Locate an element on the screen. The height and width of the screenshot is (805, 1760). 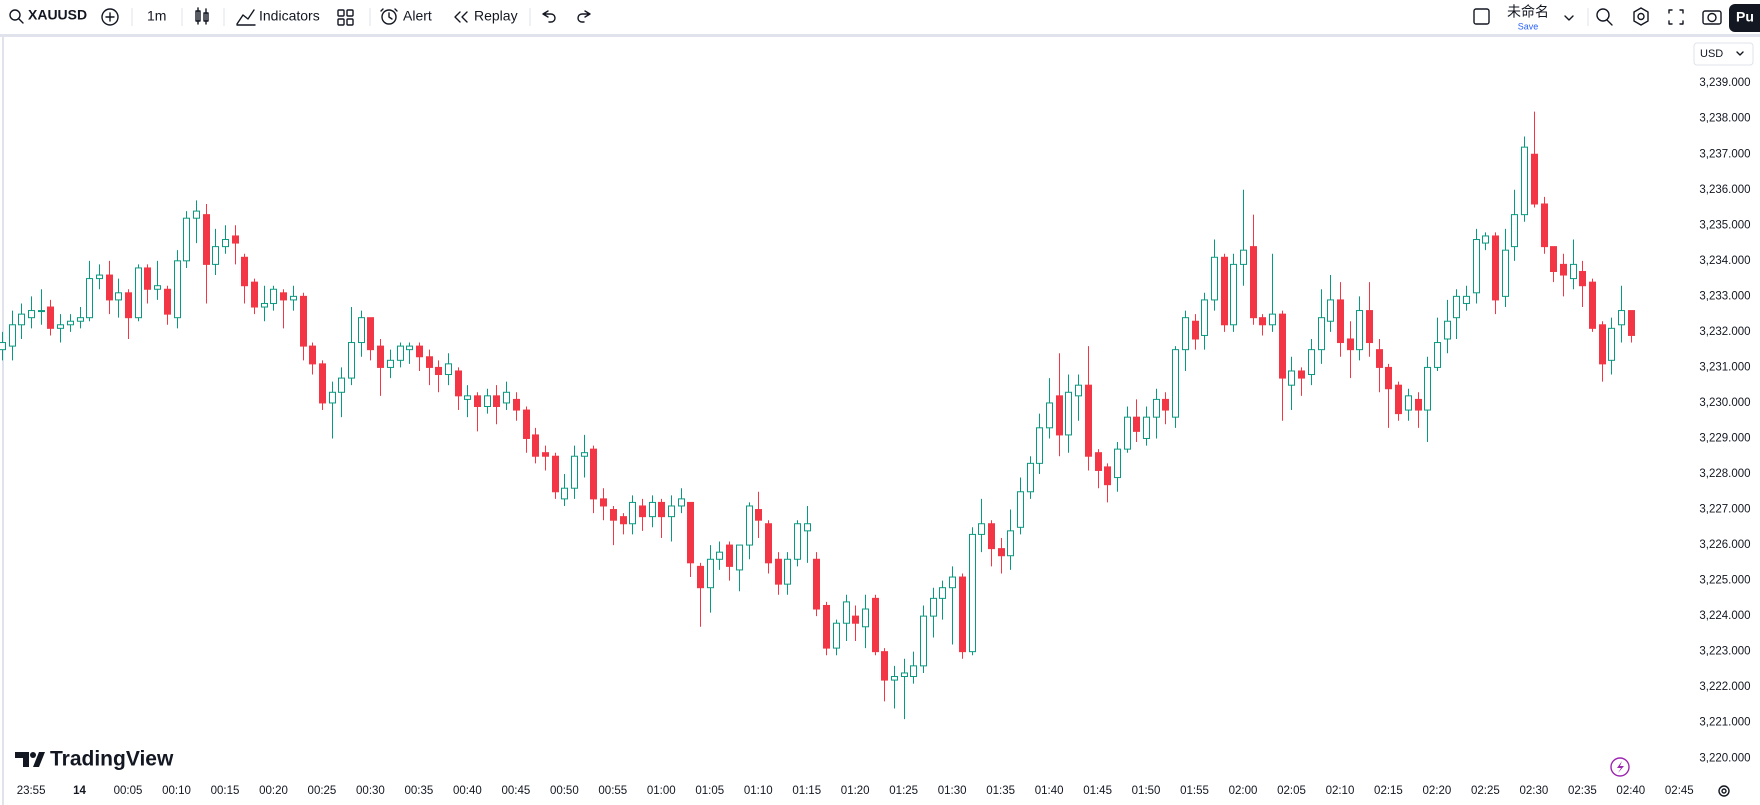
layout-toggle is located at coordinates (1481, 16).